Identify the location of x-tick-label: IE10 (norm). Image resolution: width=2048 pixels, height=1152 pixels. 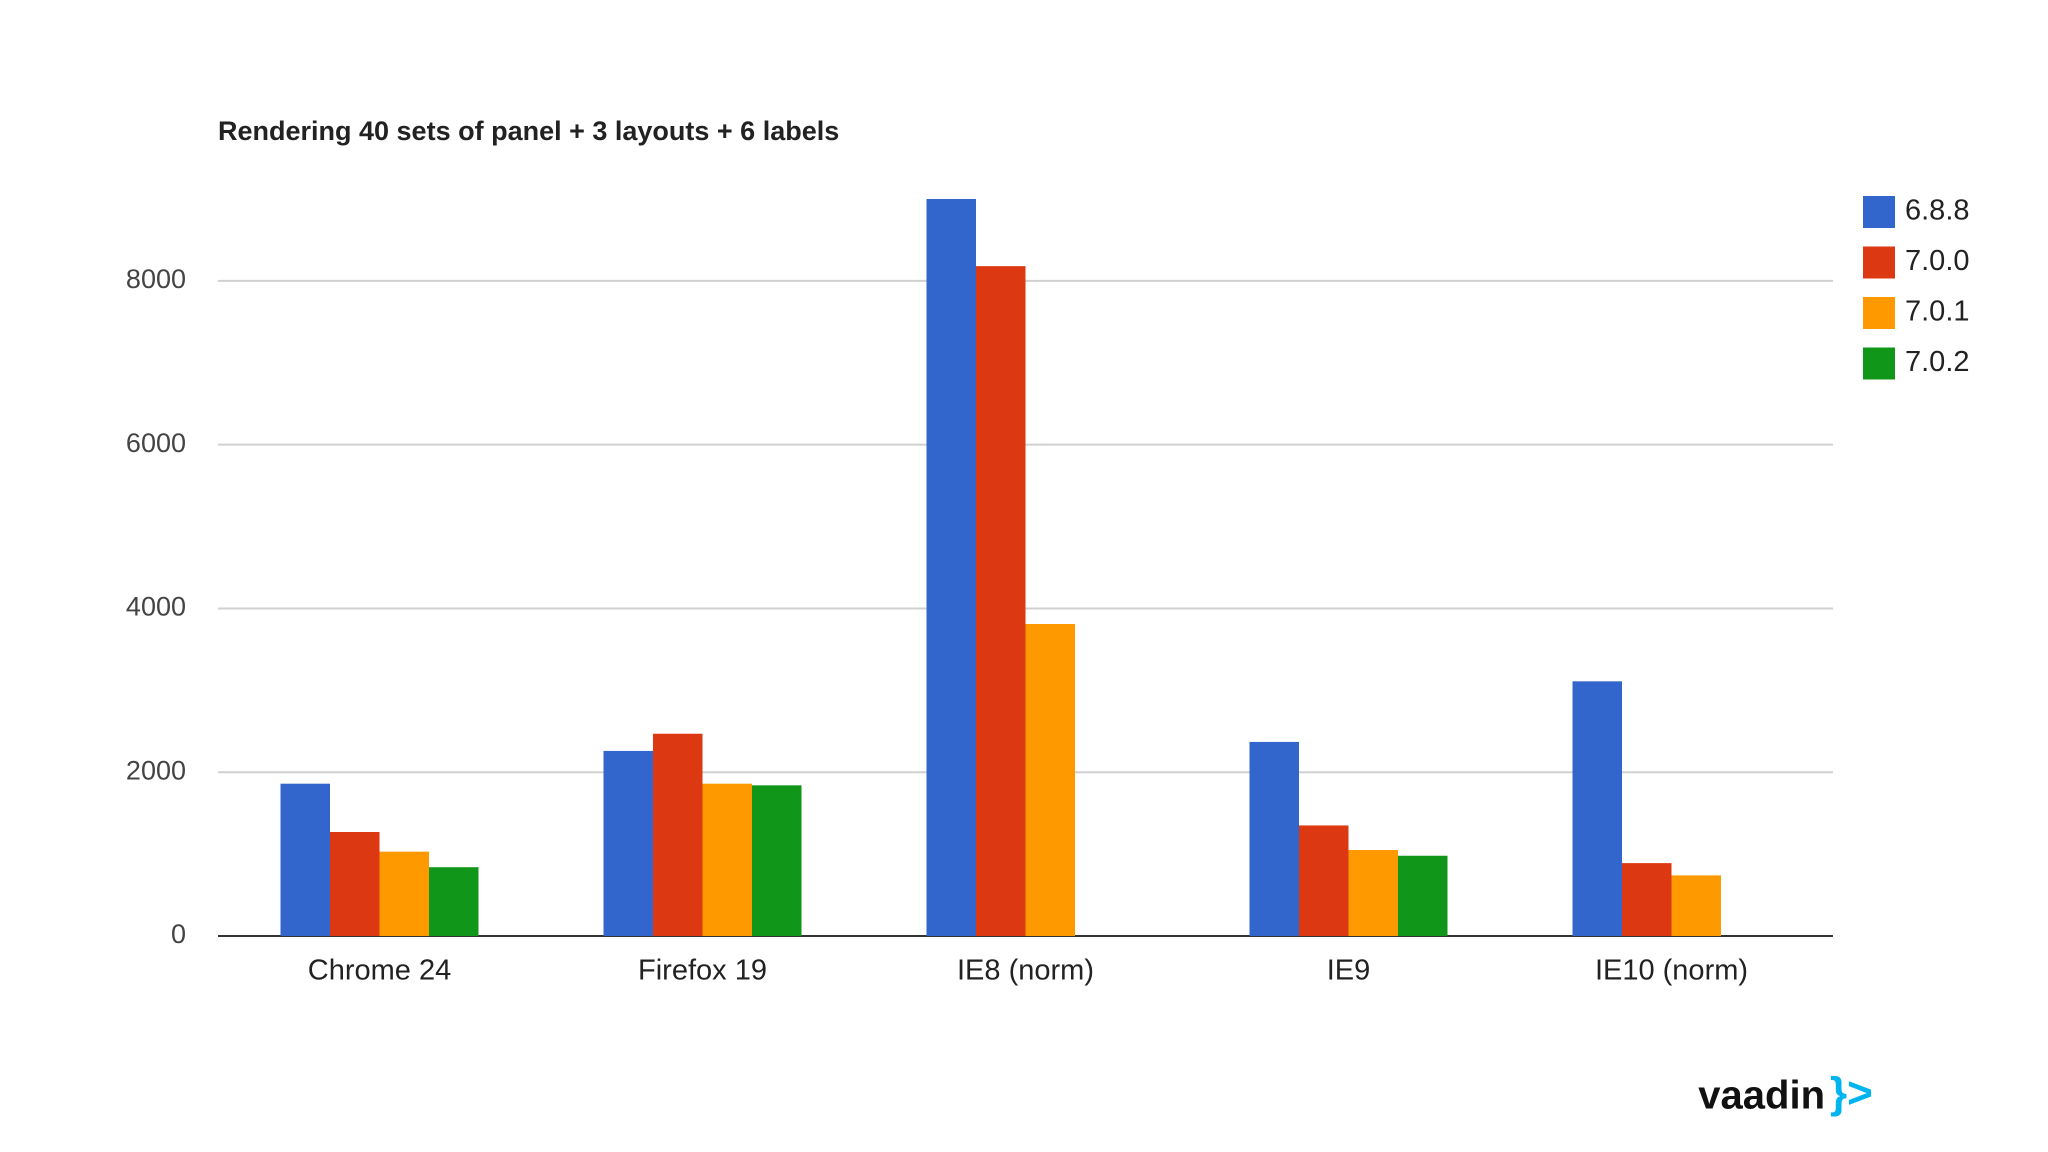
(1671, 971).